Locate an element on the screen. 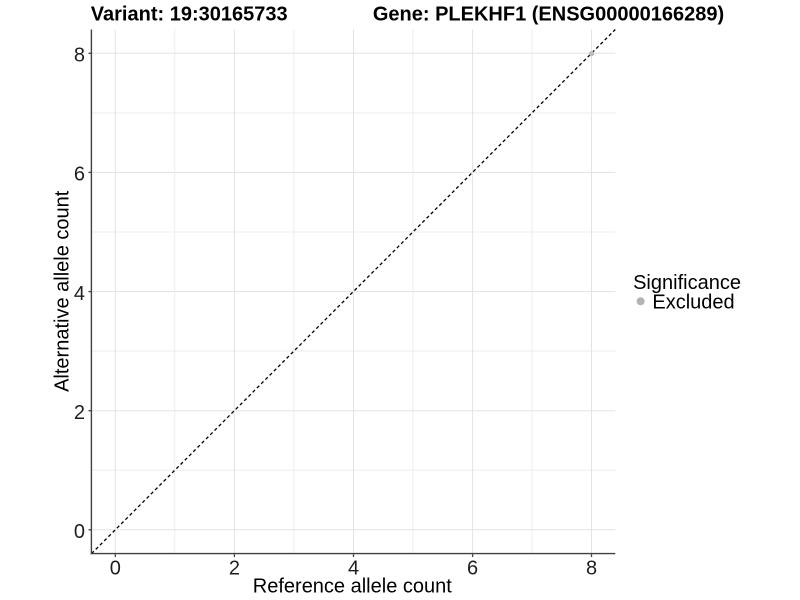 This screenshot has width=800, height=600. svg-text: Excluded is located at coordinates (693, 303).